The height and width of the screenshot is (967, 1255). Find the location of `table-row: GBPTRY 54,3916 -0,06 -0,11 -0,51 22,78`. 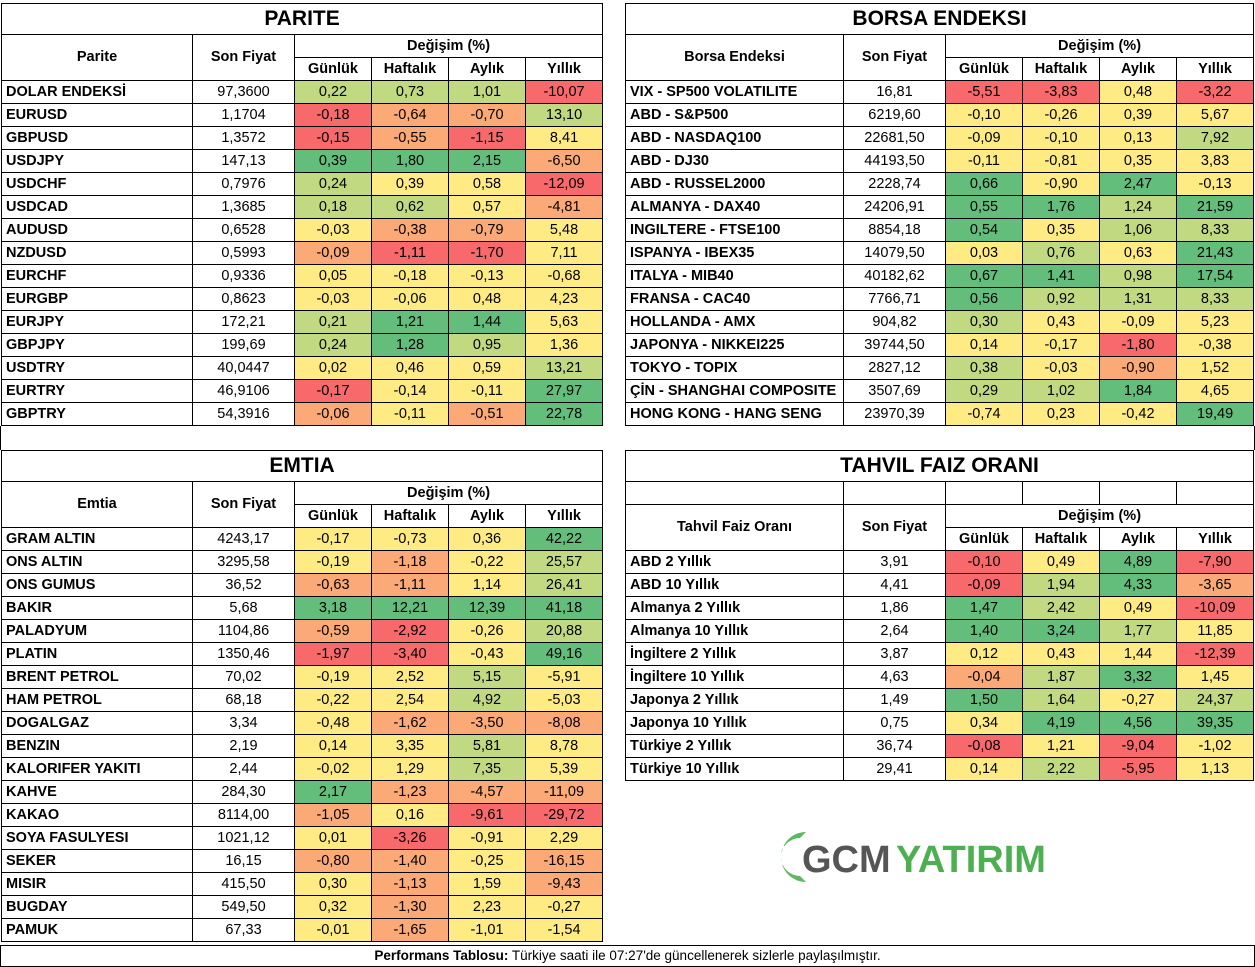

table-row: GBPTRY 54,3916 -0,06 -0,11 -0,51 22,78 is located at coordinates (302, 414).